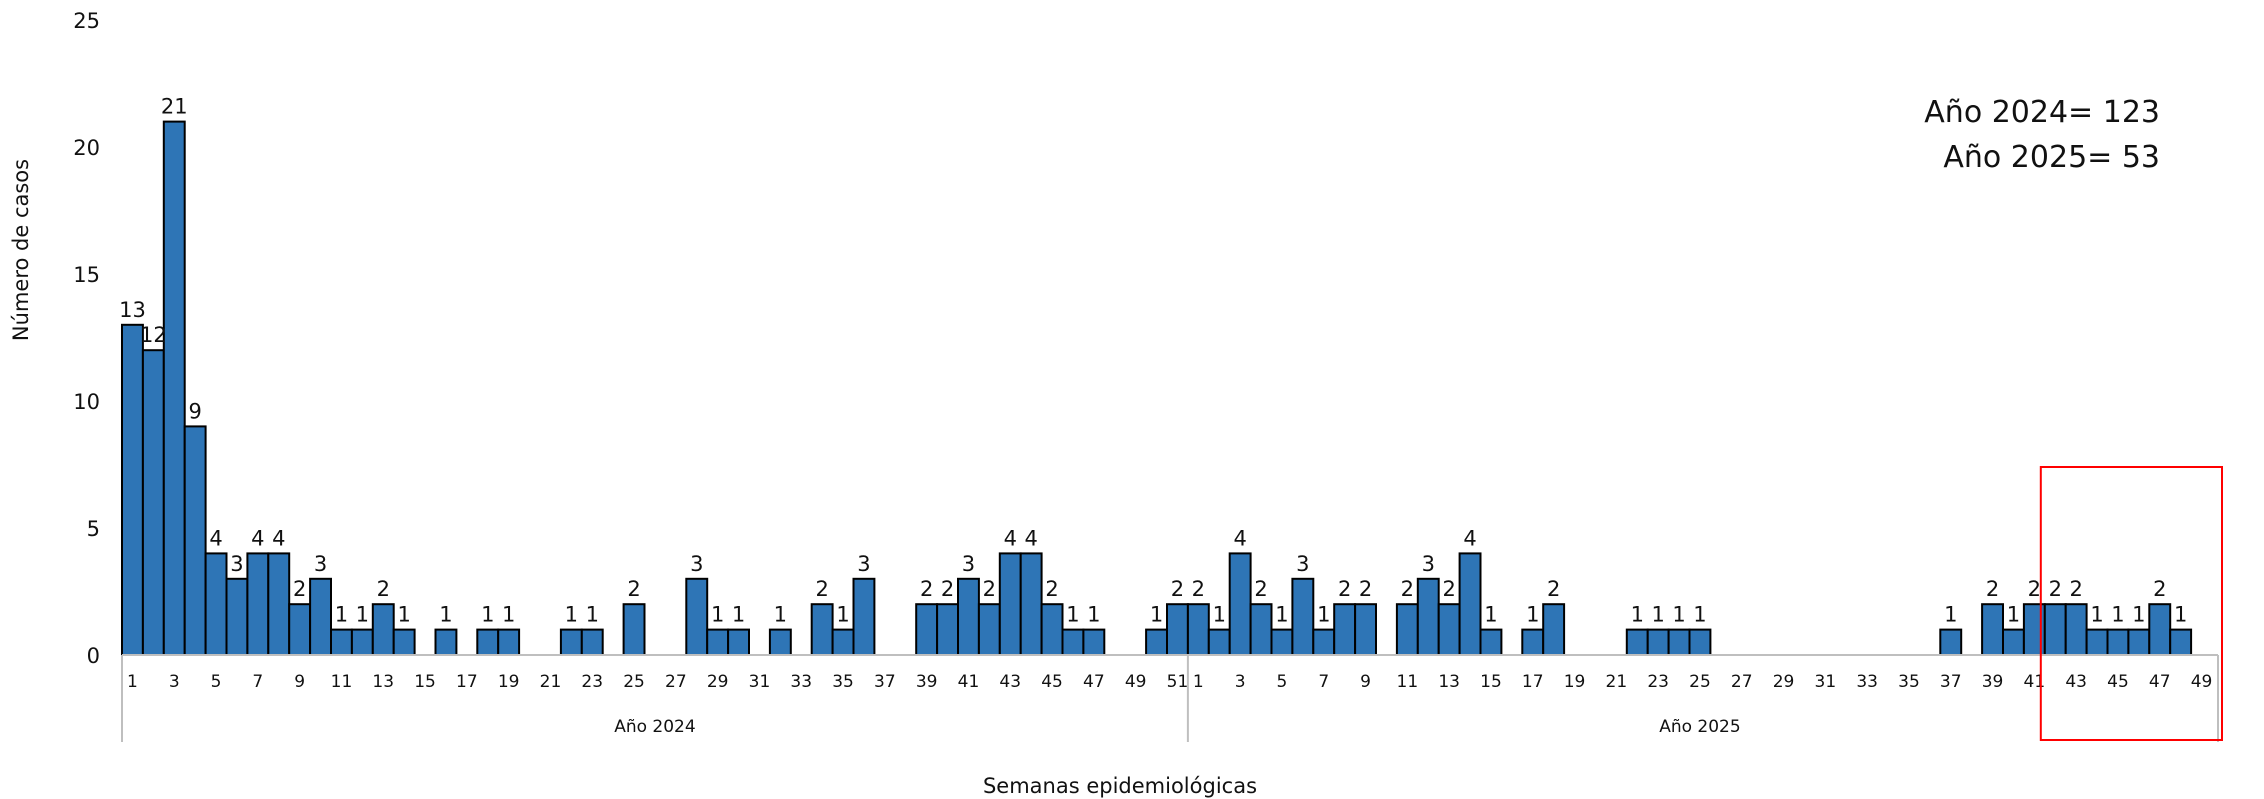  I want to click on x-tick-label: 37, so click(1951, 682).